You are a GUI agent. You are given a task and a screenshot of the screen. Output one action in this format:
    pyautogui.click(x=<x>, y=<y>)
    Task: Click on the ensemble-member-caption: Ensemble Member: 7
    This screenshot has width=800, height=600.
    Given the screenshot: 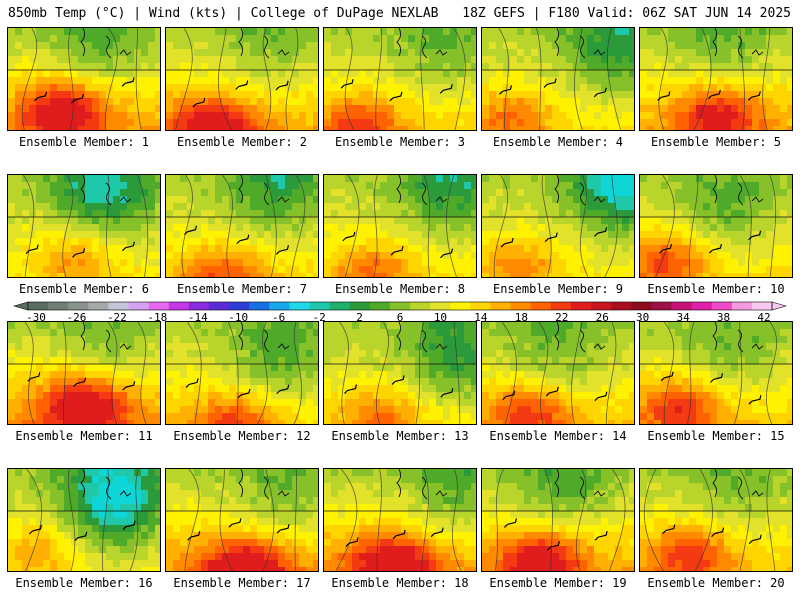 What is the action you would take?
    pyautogui.click(x=242, y=289)
    